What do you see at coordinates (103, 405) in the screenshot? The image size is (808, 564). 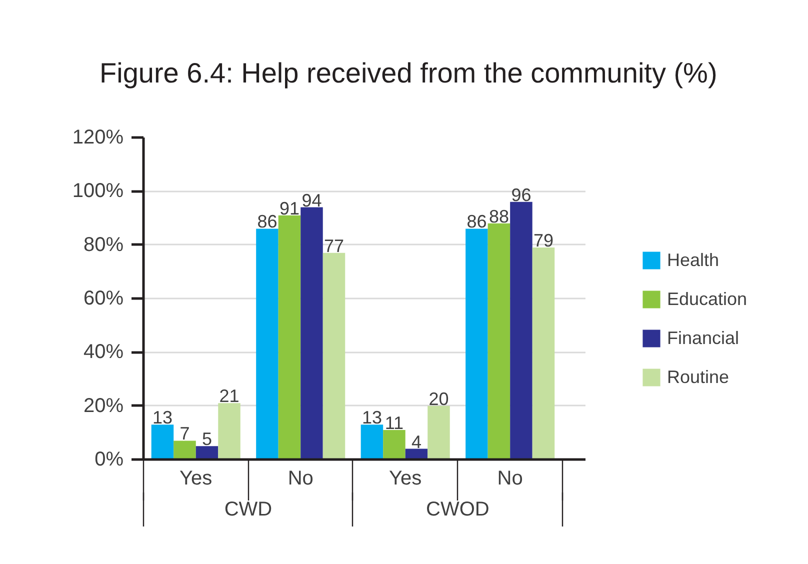 I see `y-tick-label: 20%` at bounding box center [103, 405].